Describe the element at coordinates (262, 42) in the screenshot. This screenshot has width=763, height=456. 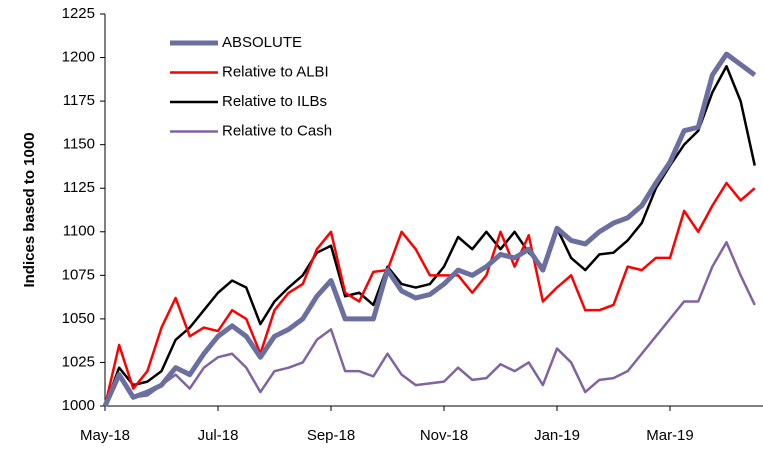
I see `legend-label: ABSOLUTE` at that location.